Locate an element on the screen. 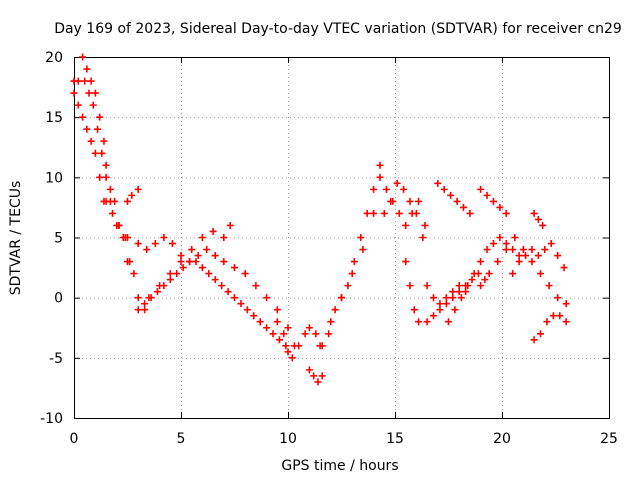 The image size is (640, 480). x-axis-label: GPS time / hours is located at coordinates (339, 466).